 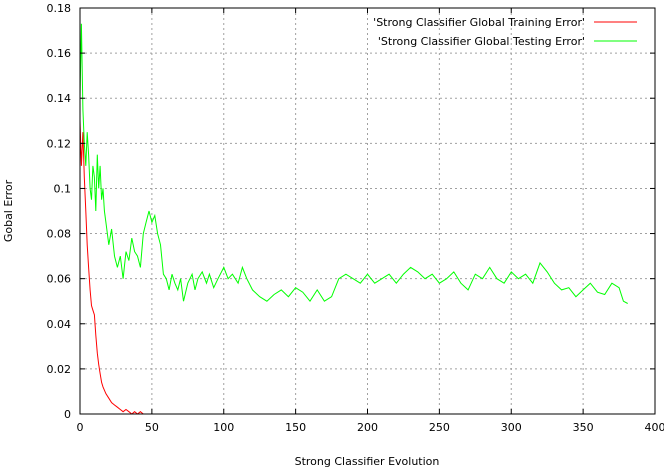 What do you see at coordinates (223, 427) in the screenshot?
I see `x-tick-label: 100` at bounding box center [223, 427].